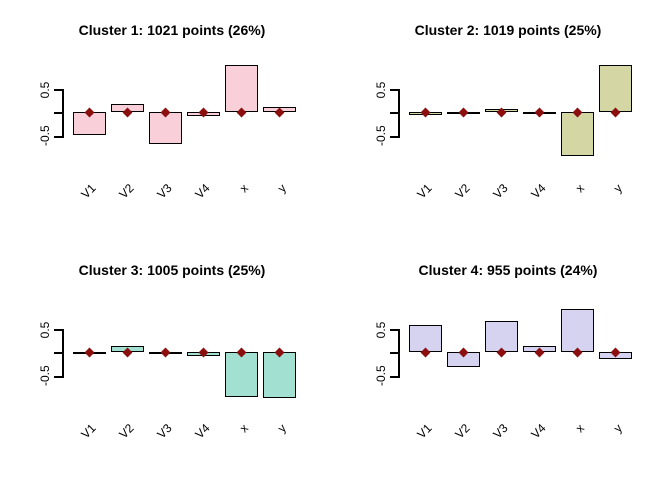  I want to click on mean-marker-V3, so click(165, 352).